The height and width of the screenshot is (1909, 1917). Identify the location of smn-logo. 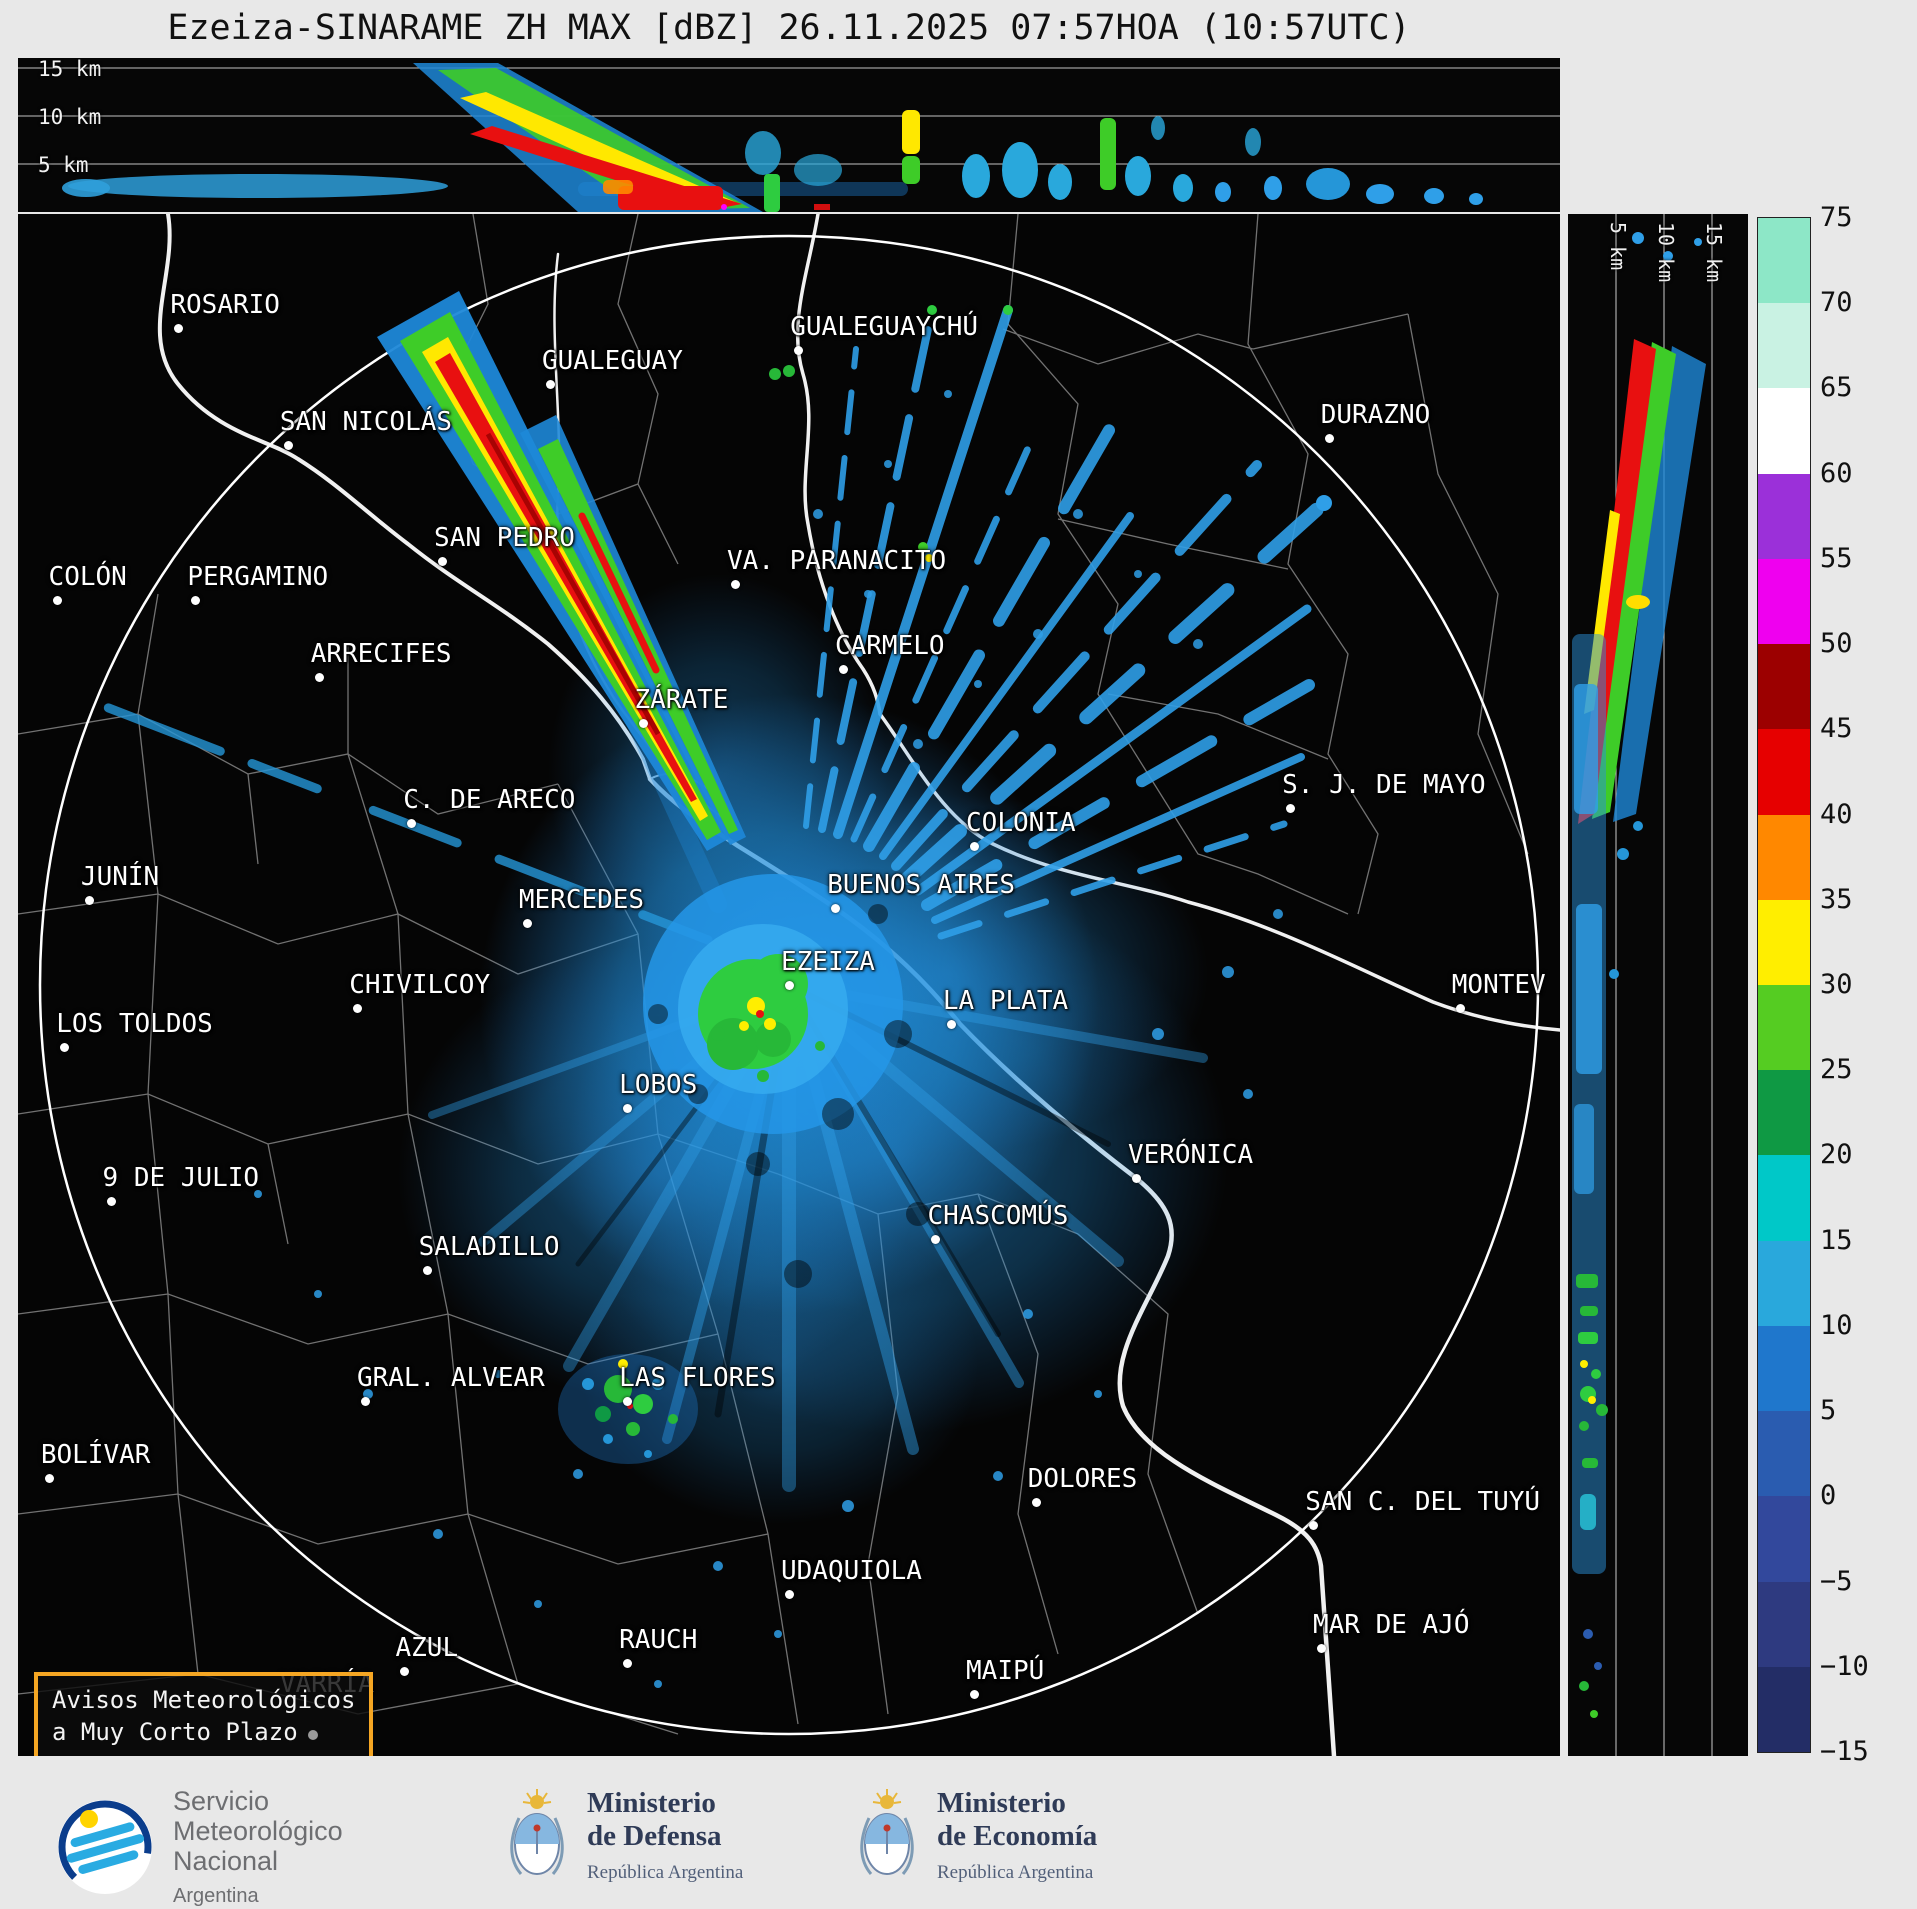
(105, 1849).